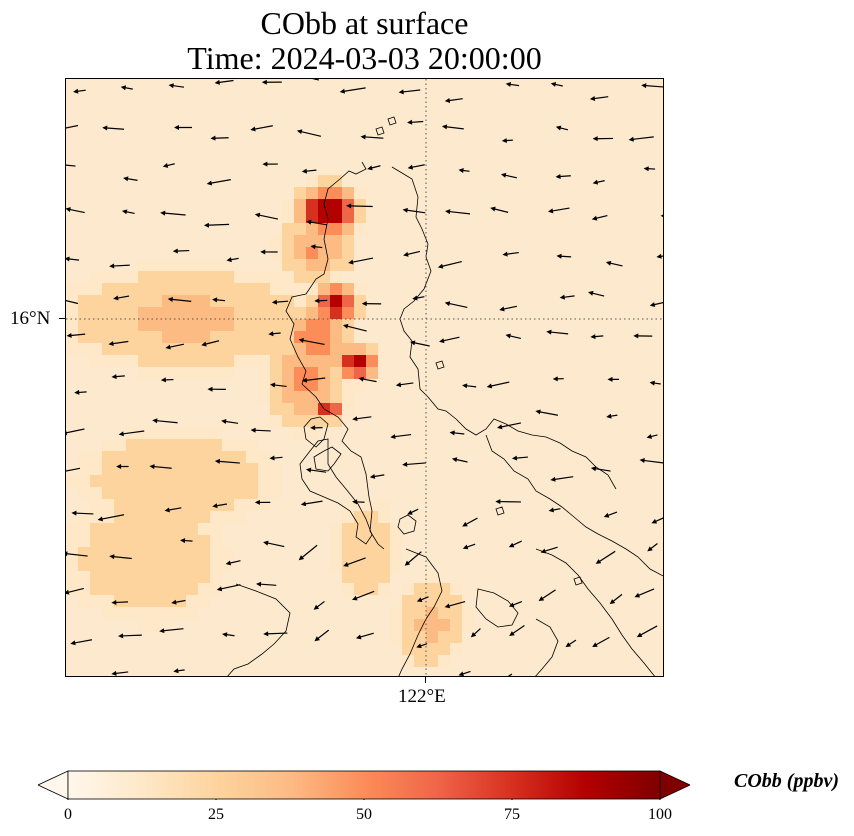  I want to click on colorbar-gradient, so click(364, 785).